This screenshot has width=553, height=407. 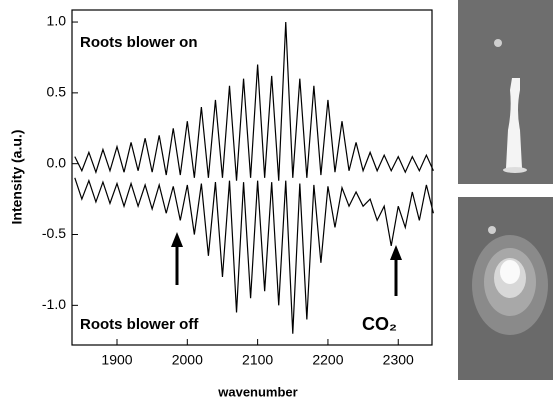 What do you see at coordinates (54, 304) in the screenshot?
I see `y-tick-label: -1.0` at bounding box center [54, 304].